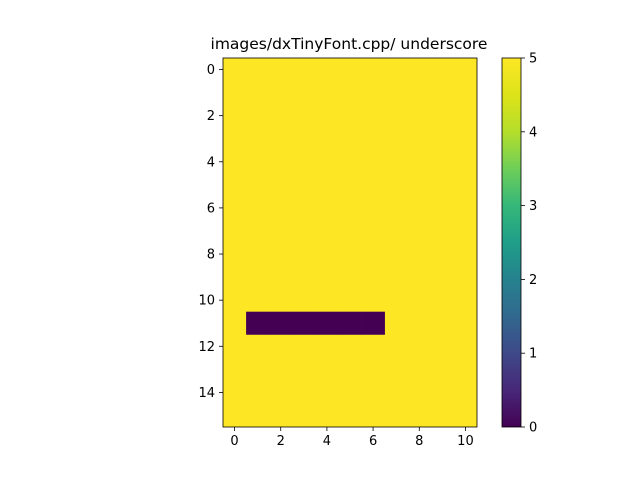 Image resolution: width=640 pixels, height=480 pixels. Describe the element at coordinates (373, 441) in the screenshot. I see `x-tick-label: 6` at that location.